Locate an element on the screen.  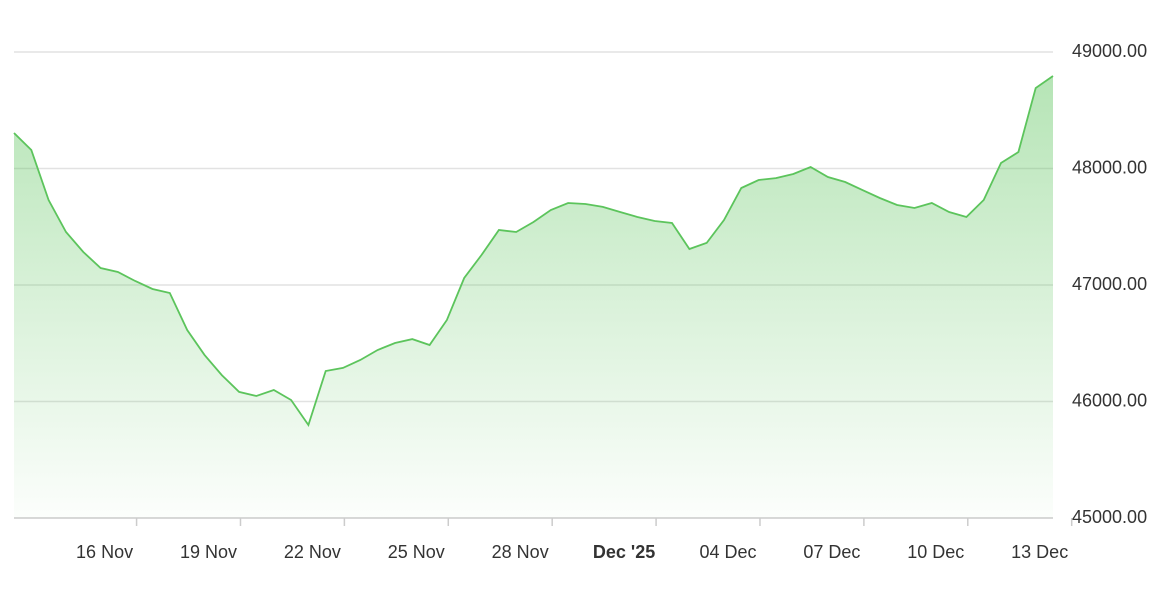
y-tick-label: 45000.00 is located at coordinates (1109, 517).